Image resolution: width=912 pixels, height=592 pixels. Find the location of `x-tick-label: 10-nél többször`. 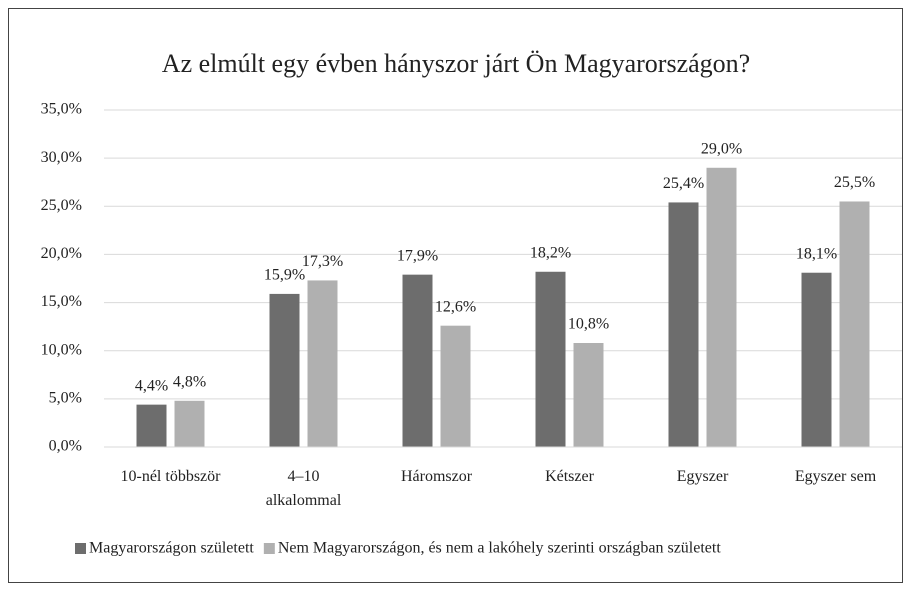

x-tick-label: 10-nél többször is located at coordinates (171, 476).